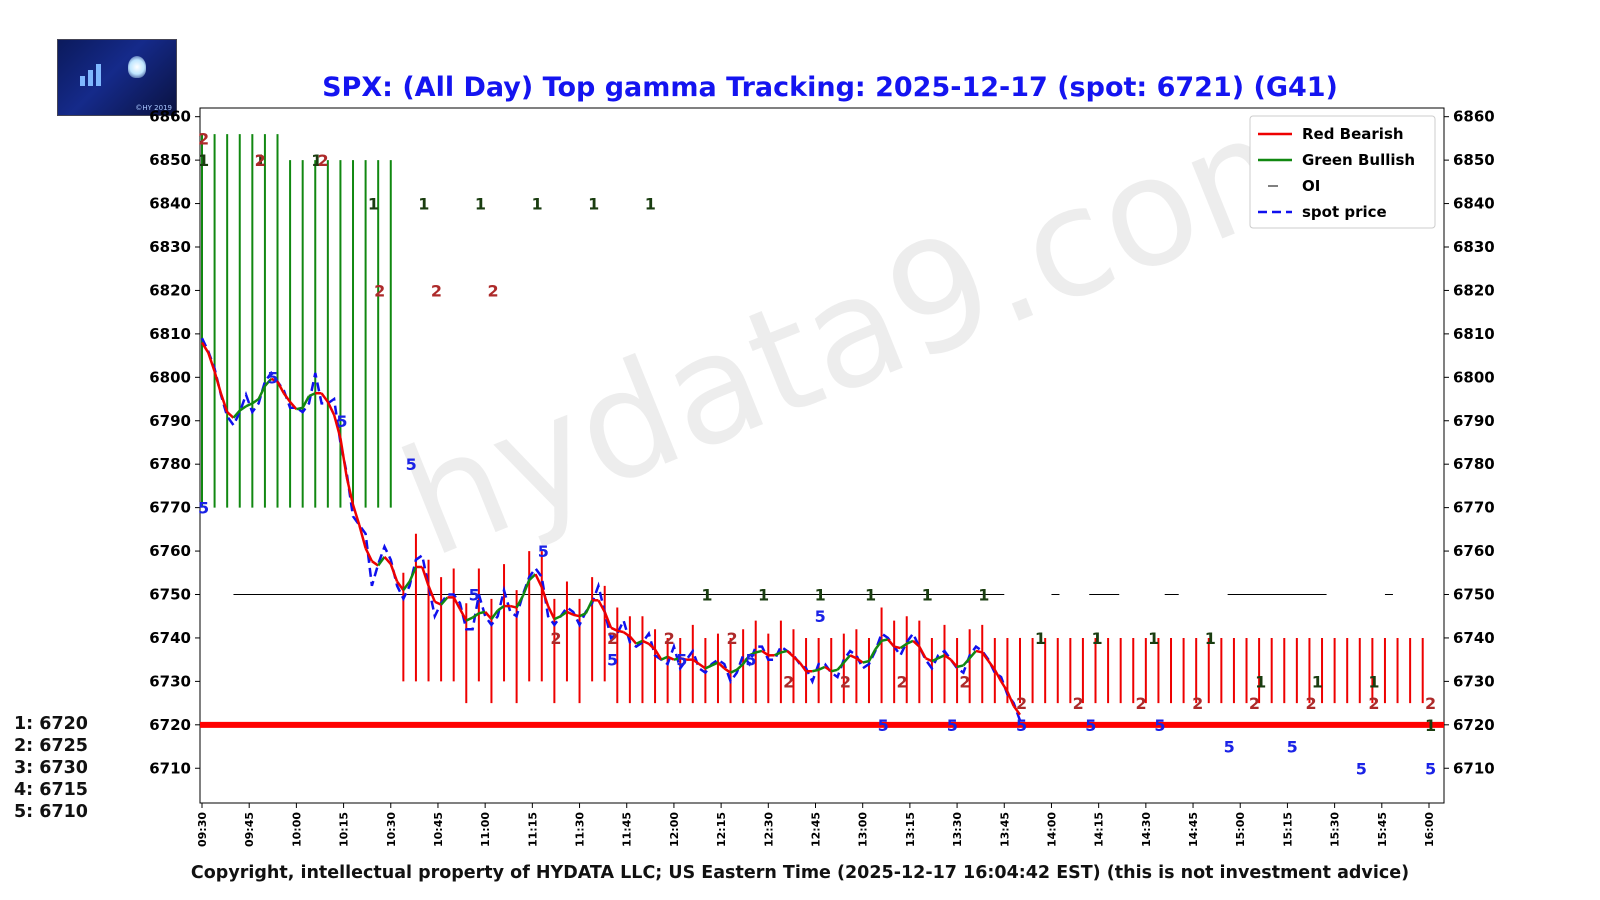  I want to click on legend-label: spot price, so click(1344, 212).